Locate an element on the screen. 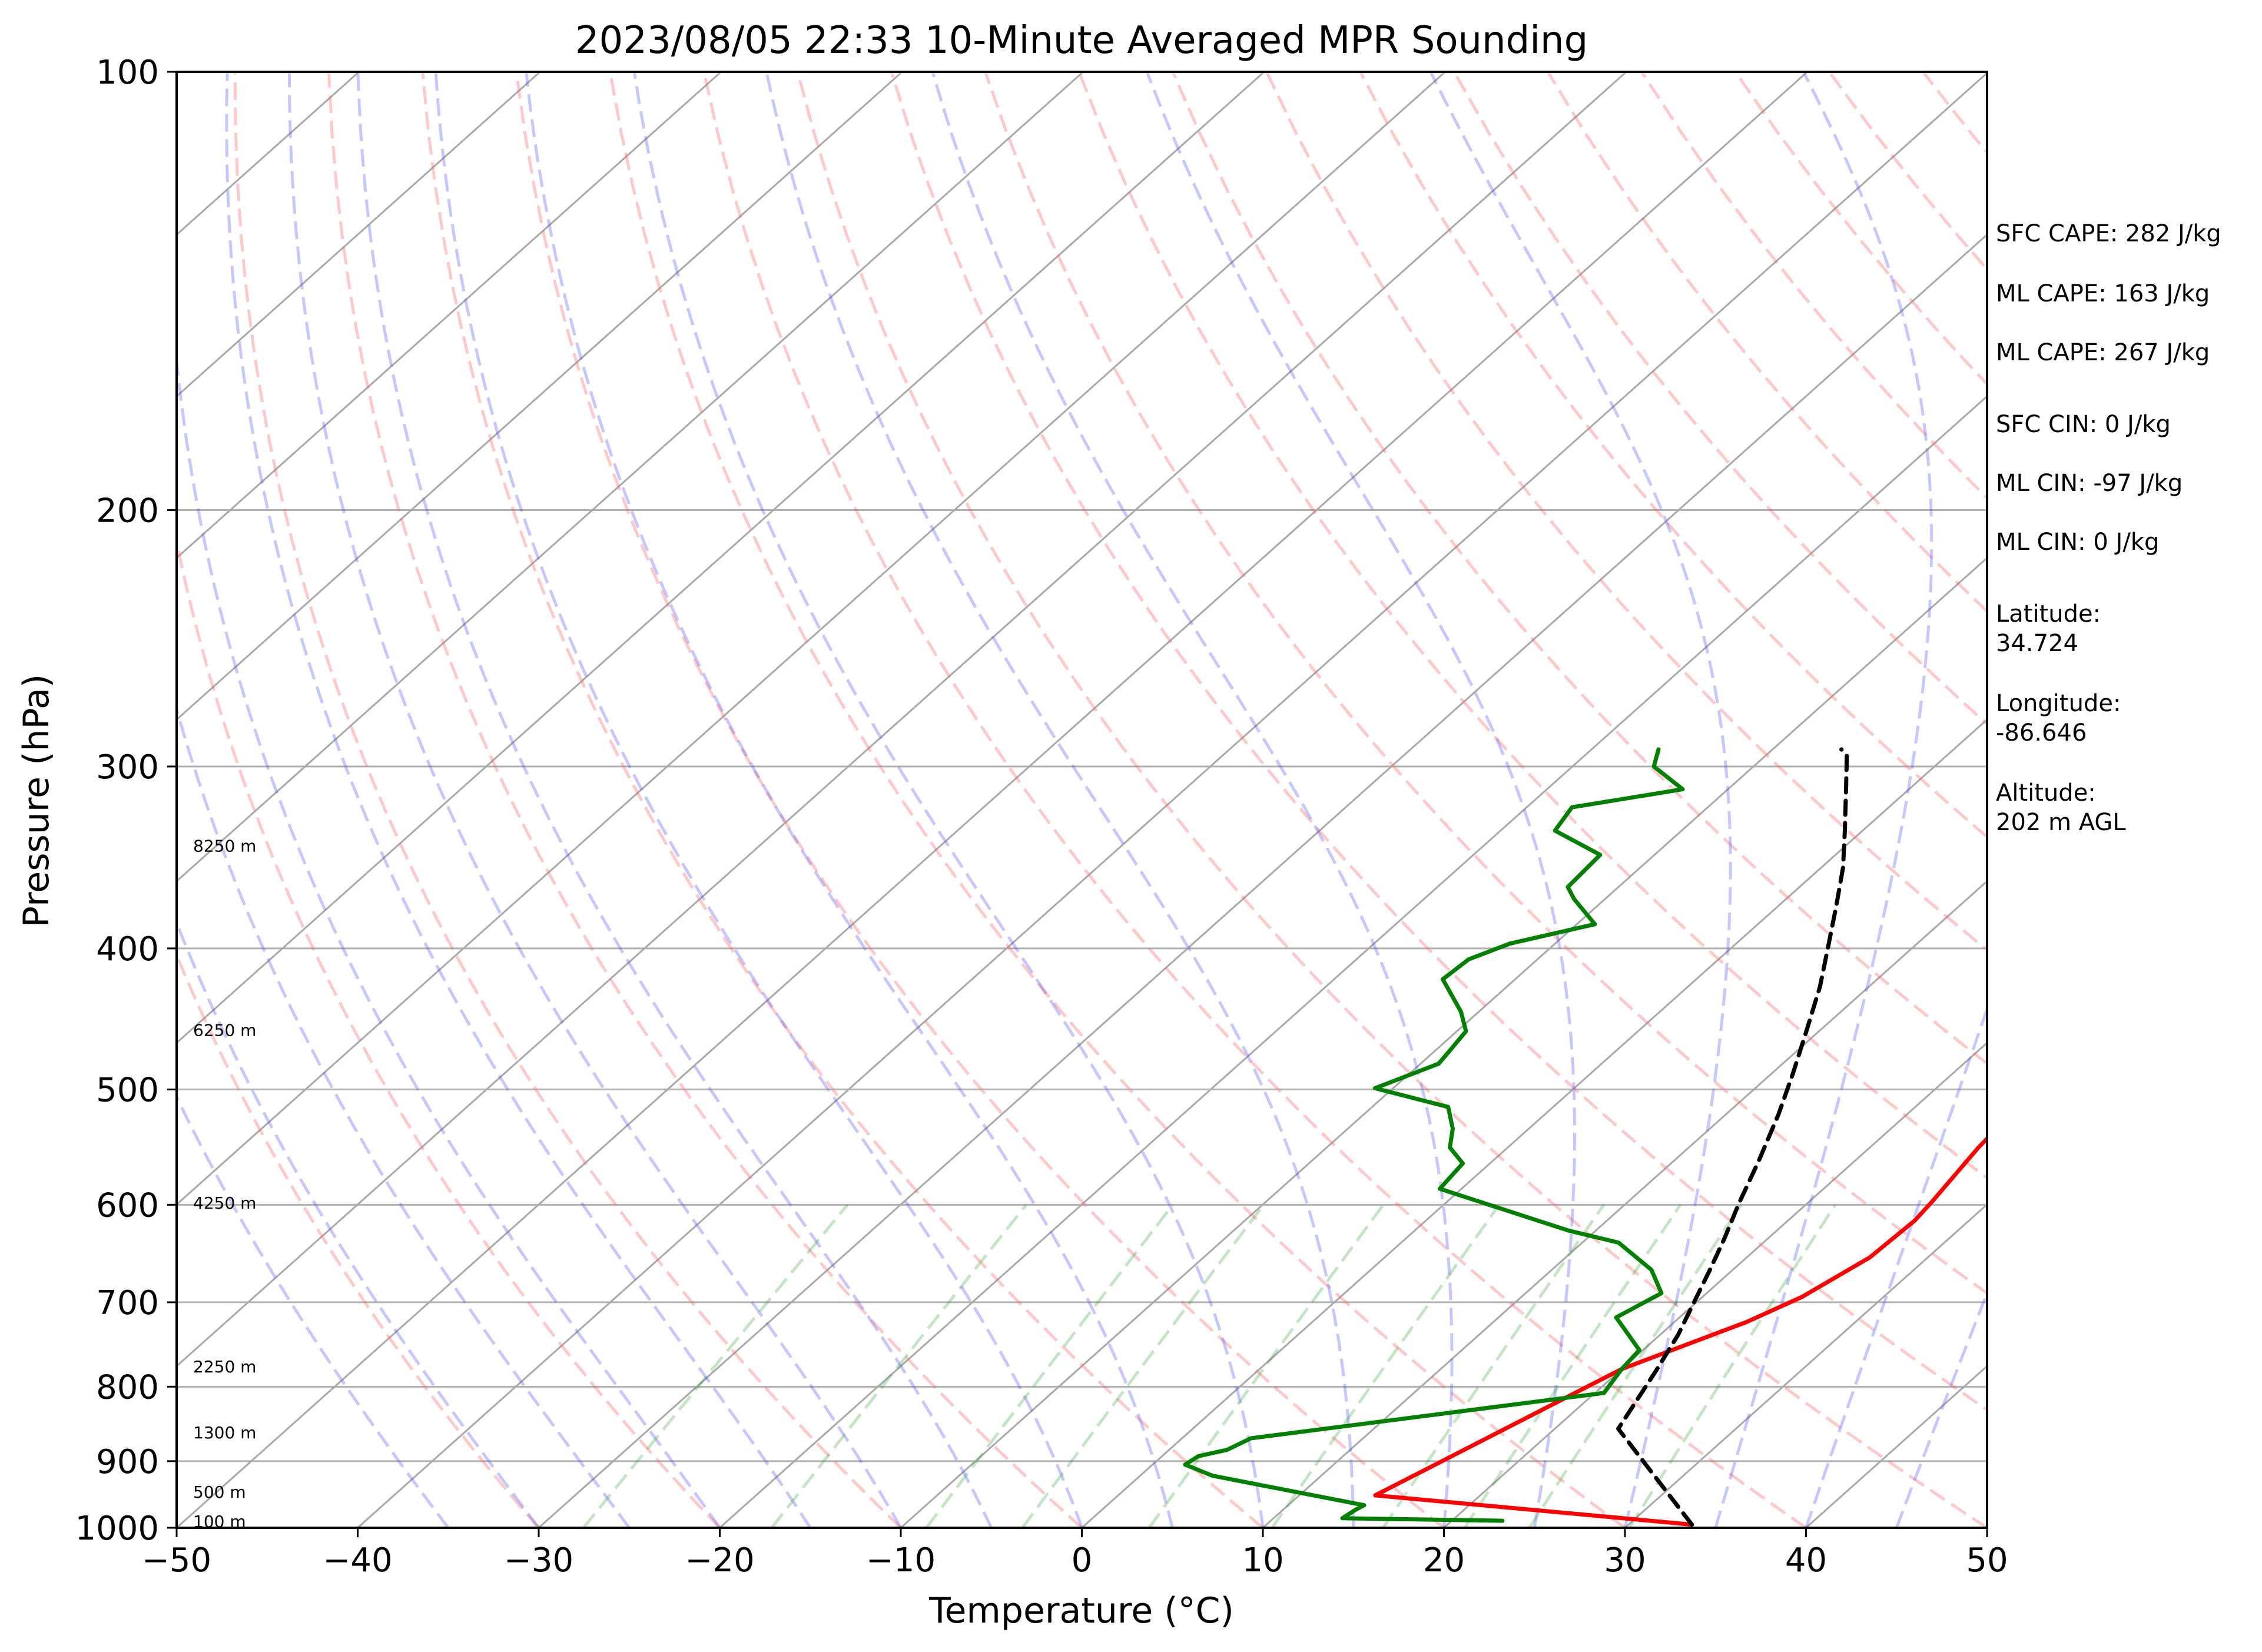 This screenshot has height=1652, width=2262. ml-cape-text-2: ML CAPE: 267 J/kg is located at coordinates (2103, 352).